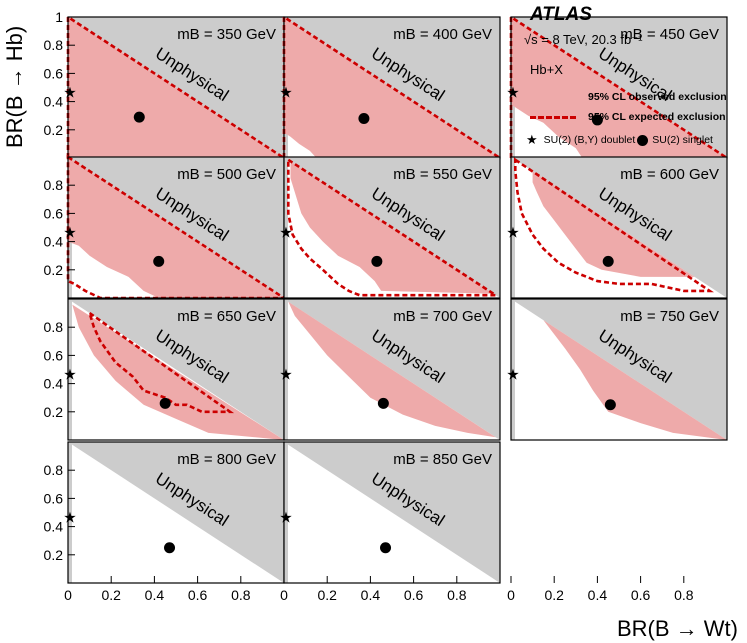  I want to click on mass-label: mB = 650 GeV, so click(226, 316).